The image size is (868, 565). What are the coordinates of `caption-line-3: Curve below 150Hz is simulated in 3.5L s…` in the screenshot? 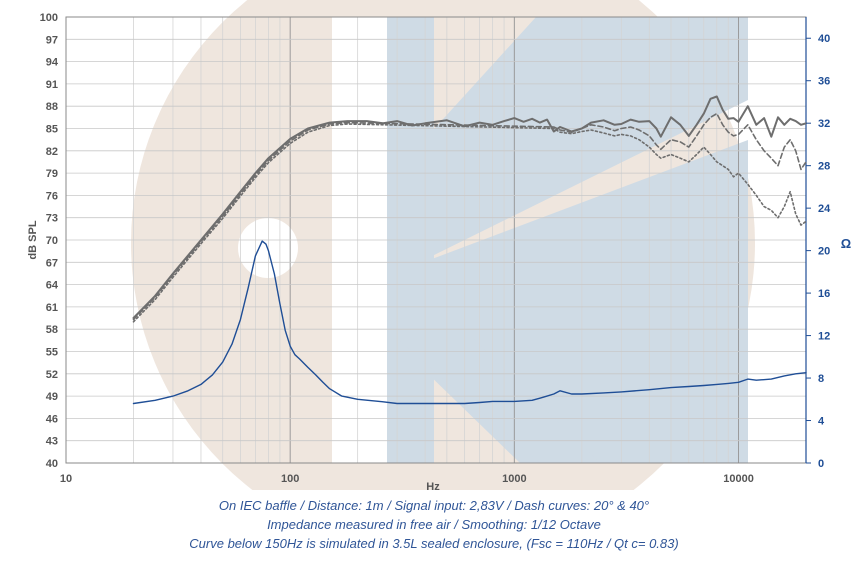 It's located at (434, 543).